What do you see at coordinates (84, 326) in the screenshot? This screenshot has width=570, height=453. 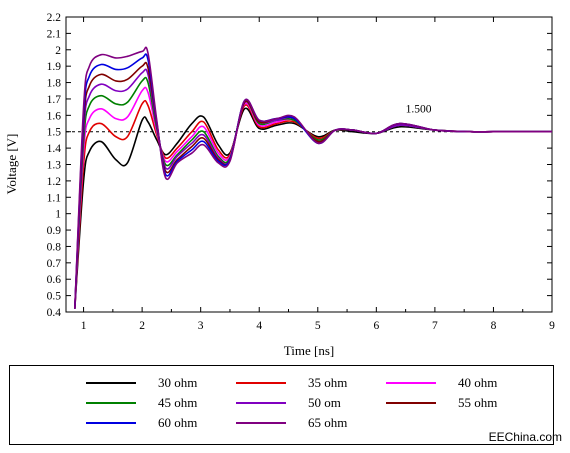 I see `x-tick-label: 1` at bounding box center [84, 326].